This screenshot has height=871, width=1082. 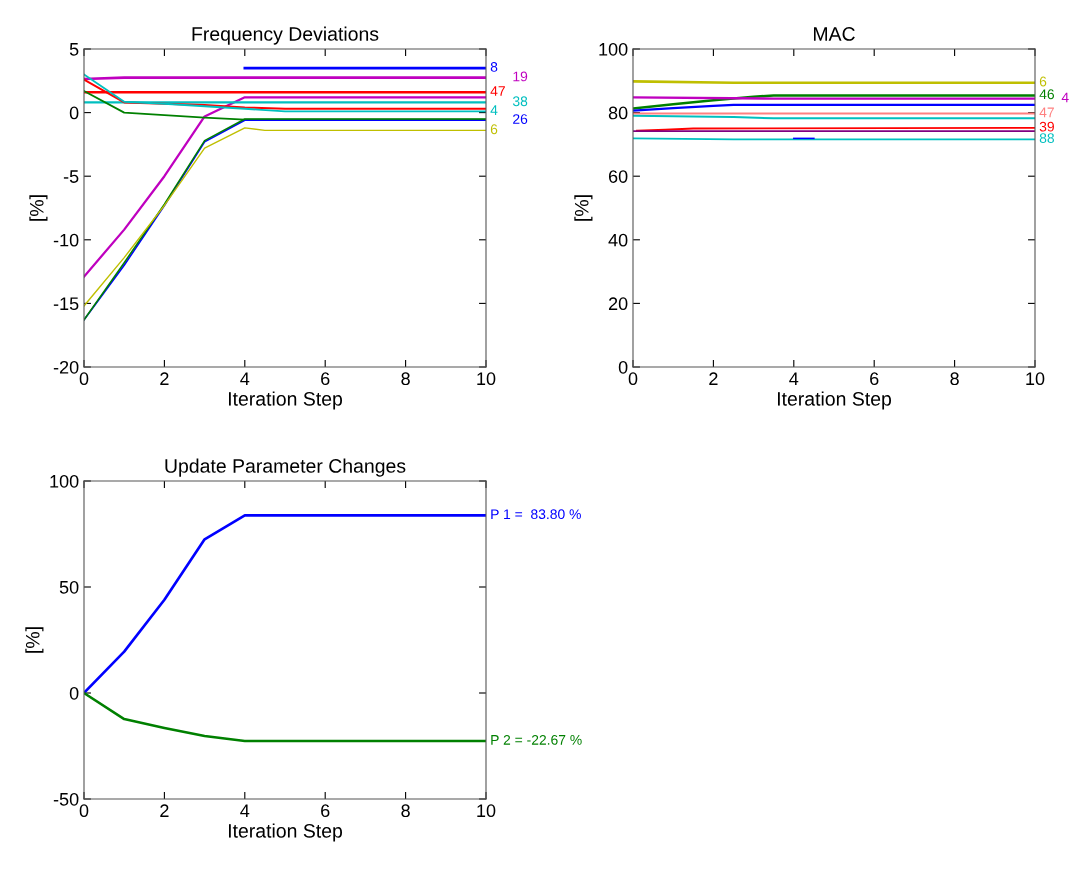 What do you see at coordinates (74, 49) in the screenshot?
I see `y-tick-label: 5` at bounding box center [74, 49].